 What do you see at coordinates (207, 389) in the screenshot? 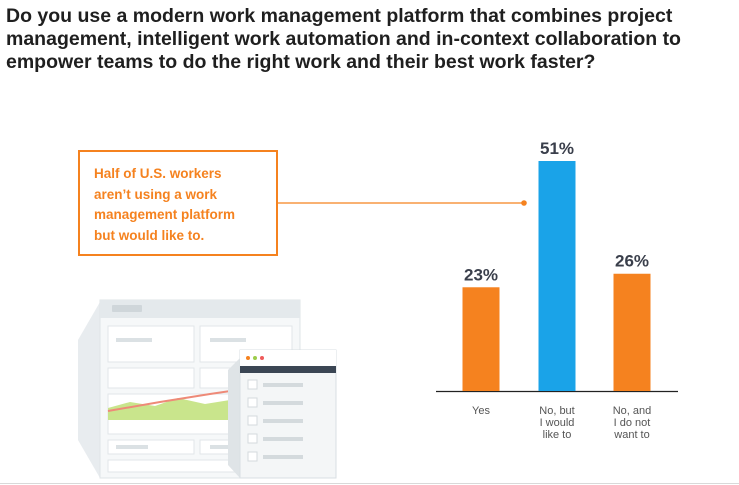
I see `work-management-dashboard-illustration` at bounding box center [207, 389].